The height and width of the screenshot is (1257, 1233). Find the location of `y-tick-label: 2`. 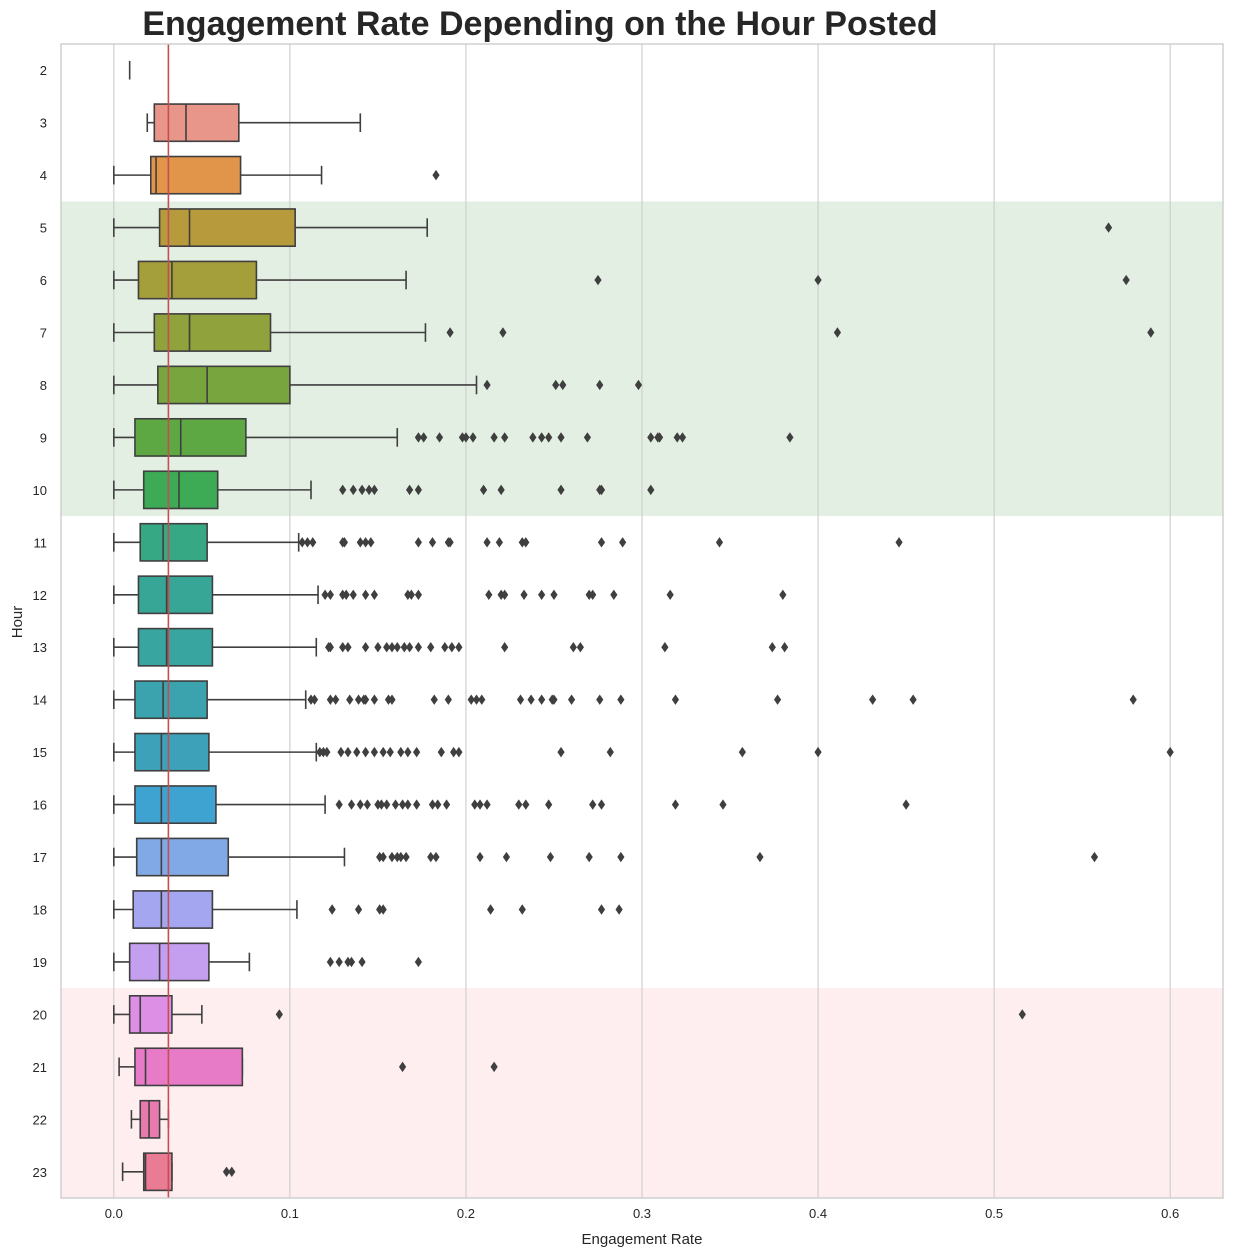

y-tick-label: 2 is located at coordinates (43, 70).